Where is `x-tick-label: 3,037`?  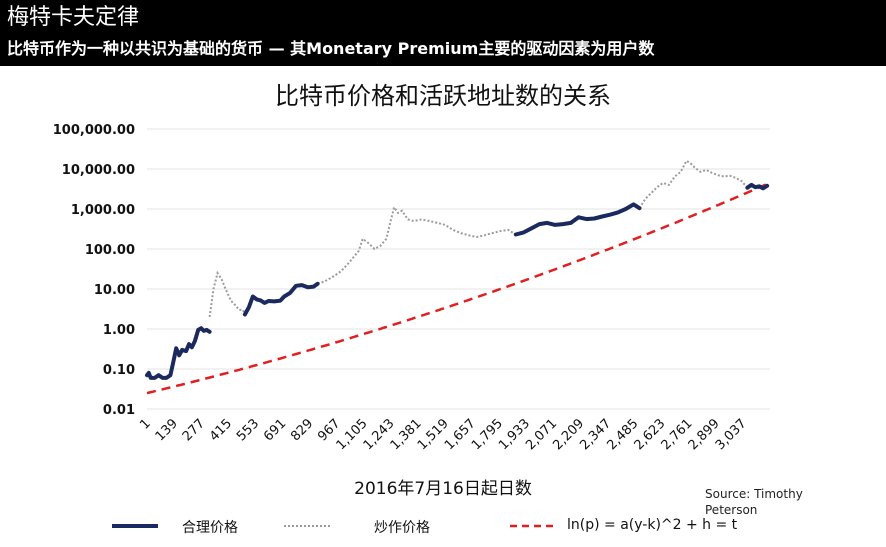
x-tick-label: 3,037 is located at coordinates (731, 434).